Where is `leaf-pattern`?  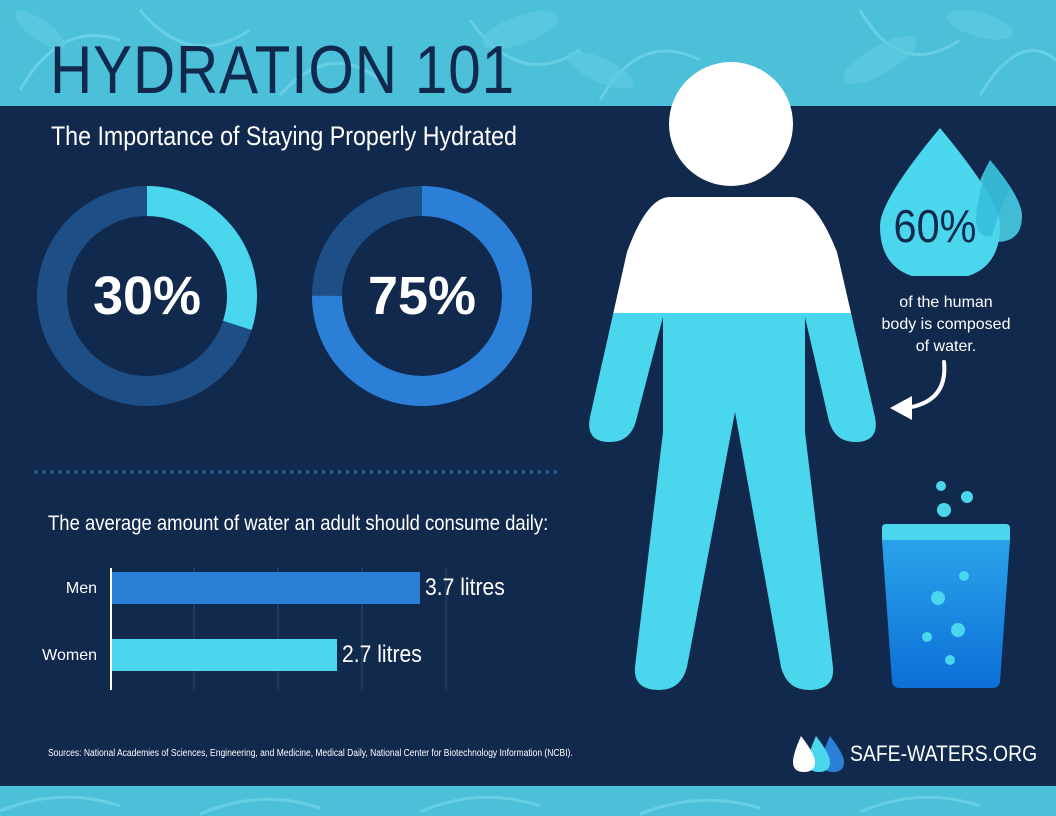
leaf-pattern is located at coordinates (535, 55).